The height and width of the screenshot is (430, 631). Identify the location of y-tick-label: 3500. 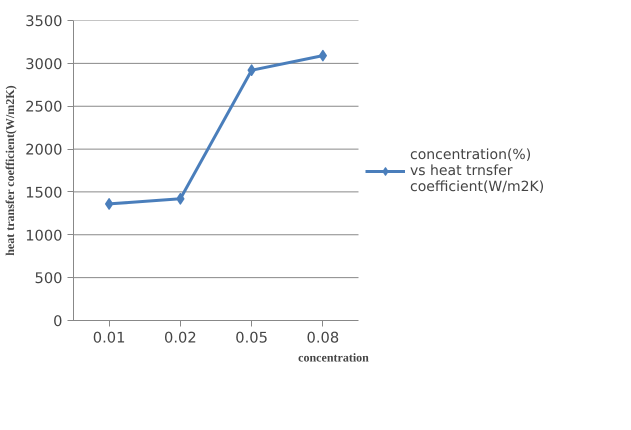
(44, 21).